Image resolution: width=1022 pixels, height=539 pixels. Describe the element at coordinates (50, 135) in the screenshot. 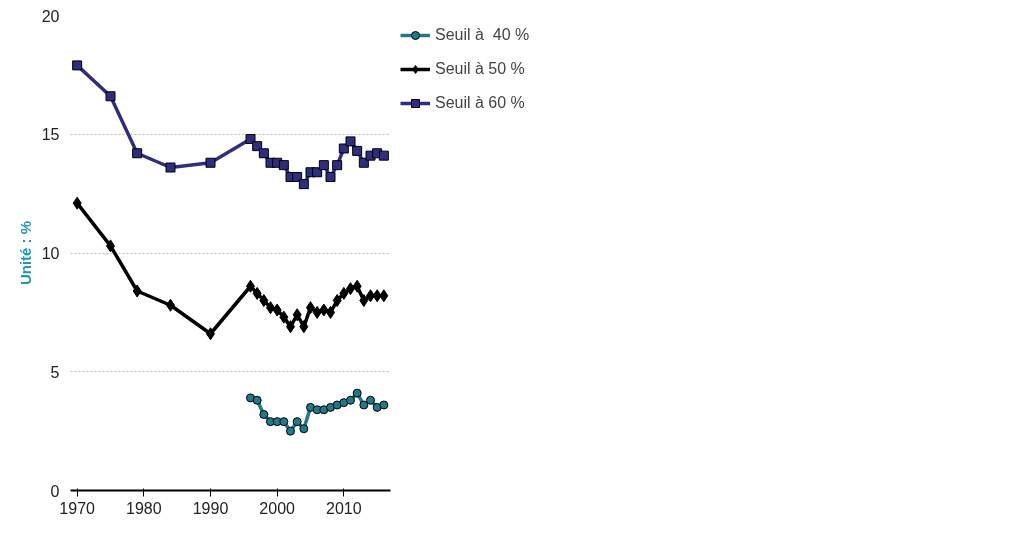

I see `y-tick-label: 15` at that location.